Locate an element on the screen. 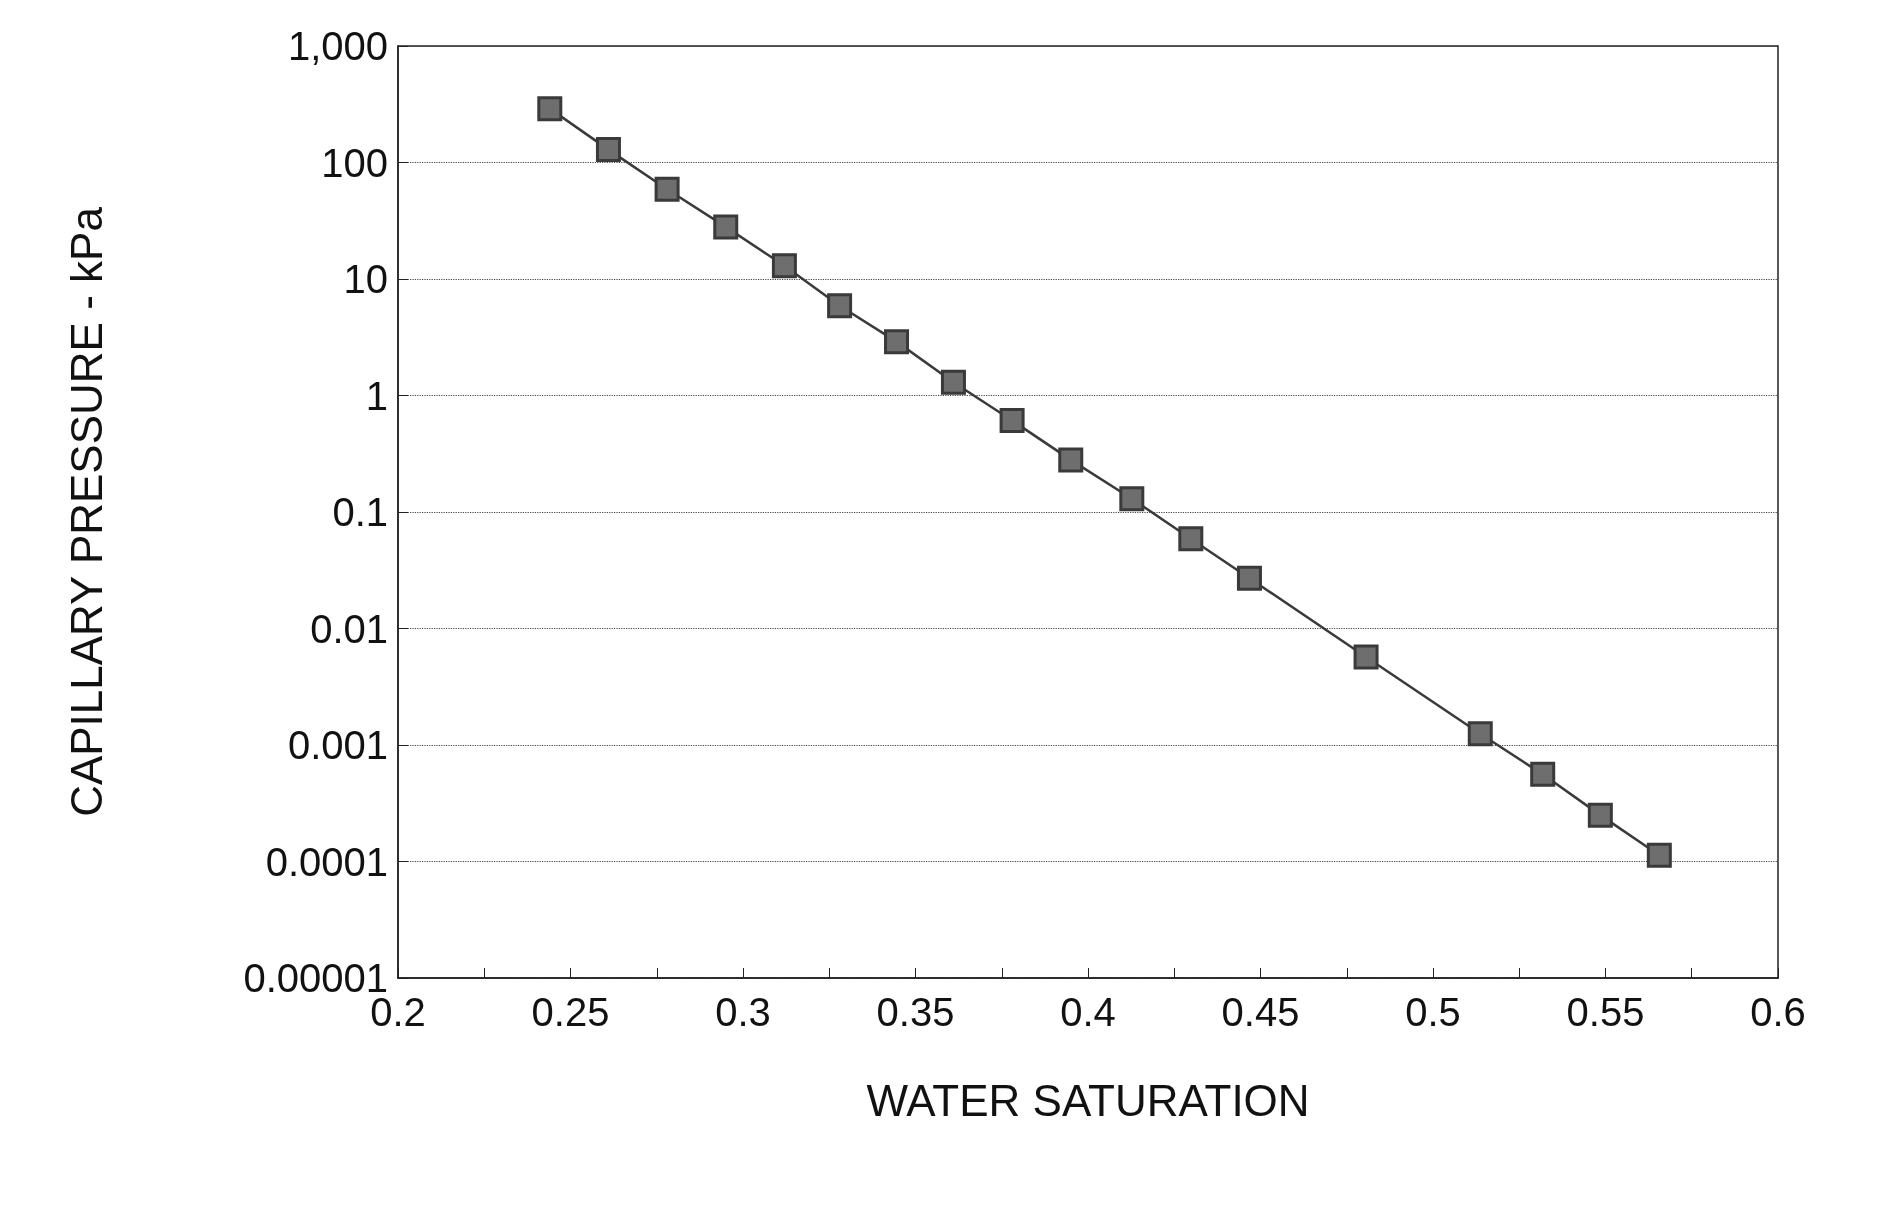  y-axis-title: CAPILLARY PRESSURE - kPa is located at coordinates (86, 511).